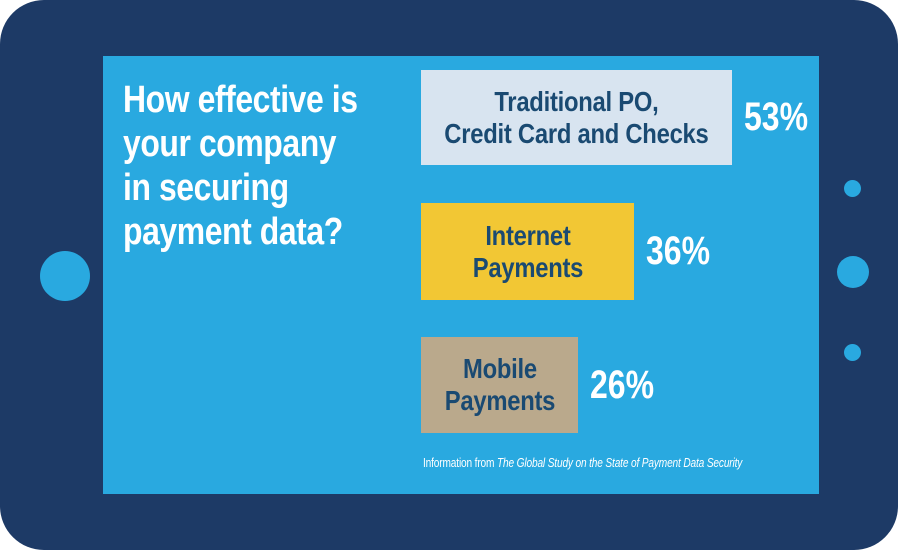  What do you see at coordinates (678, 251) in the screenshot?
I see `value-label-internet: 36%` at bounding box center [678, 251].